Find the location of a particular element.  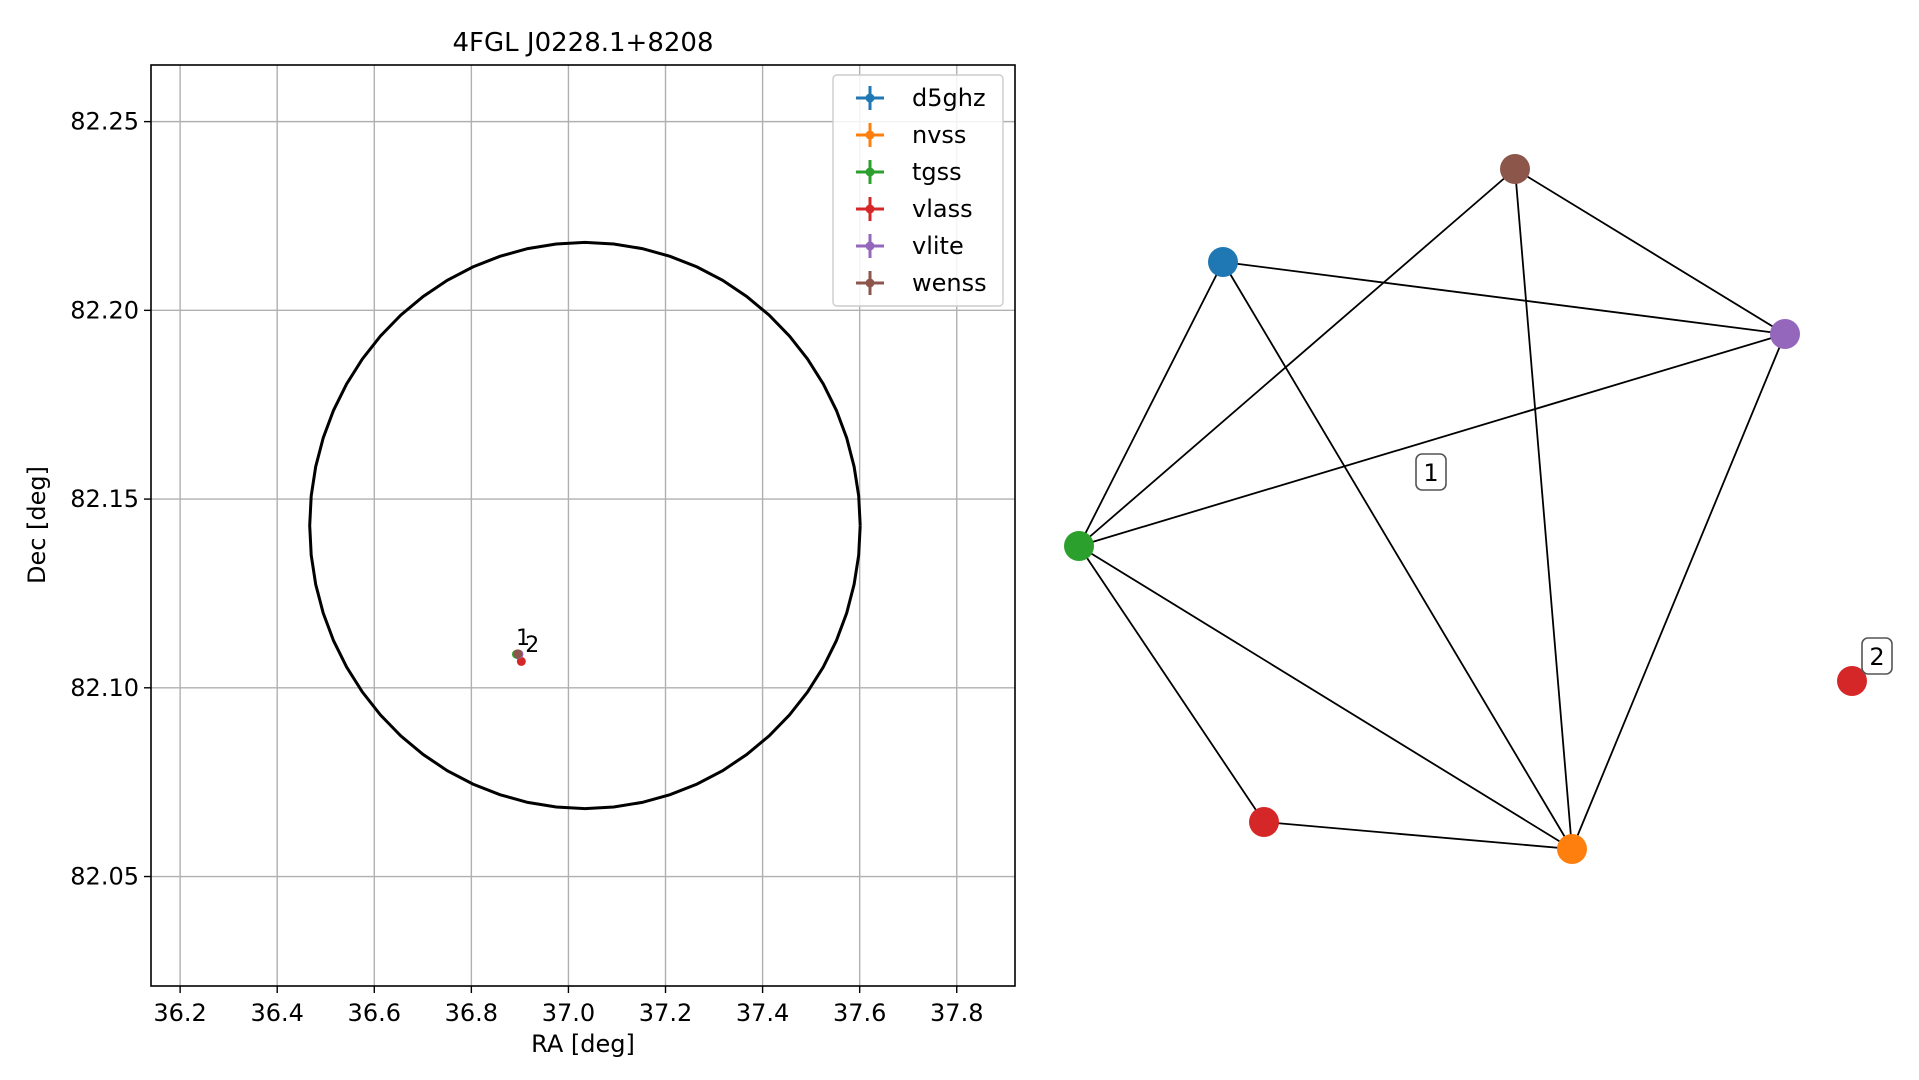

y-tick-label: 82.05 is located at coordinates (104, 877).